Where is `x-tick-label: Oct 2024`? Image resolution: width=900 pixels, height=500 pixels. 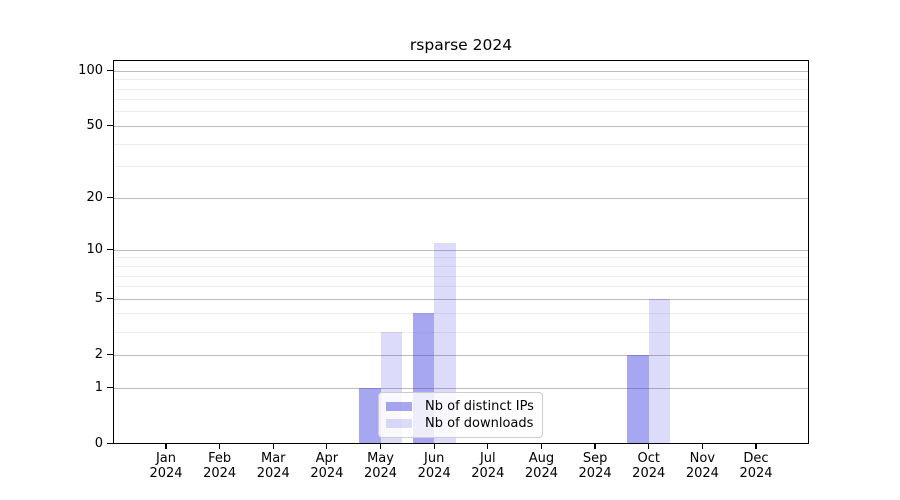 x-tick-label: Oct 2024 is located at coordinates (649, 466).